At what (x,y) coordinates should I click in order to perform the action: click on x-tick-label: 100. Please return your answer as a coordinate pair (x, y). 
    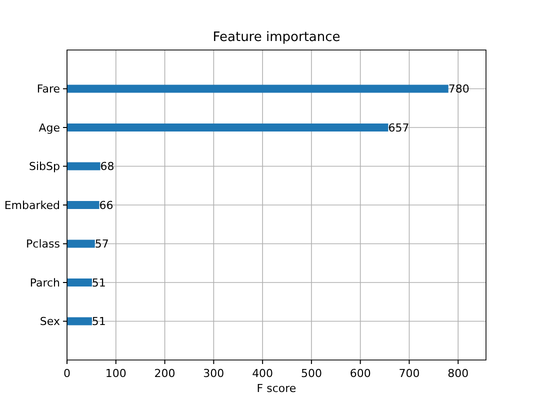
    Looking at the image, I should click on (115, 373).